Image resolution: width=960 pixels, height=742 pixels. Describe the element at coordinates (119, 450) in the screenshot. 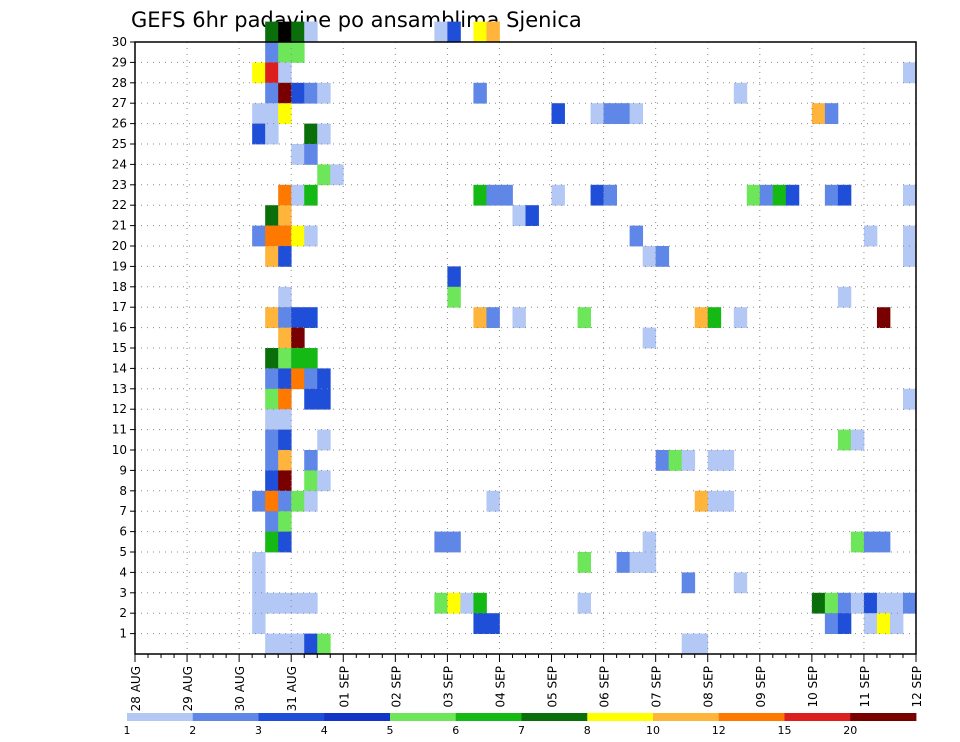

I see `y-tick-label: 10` at that location.